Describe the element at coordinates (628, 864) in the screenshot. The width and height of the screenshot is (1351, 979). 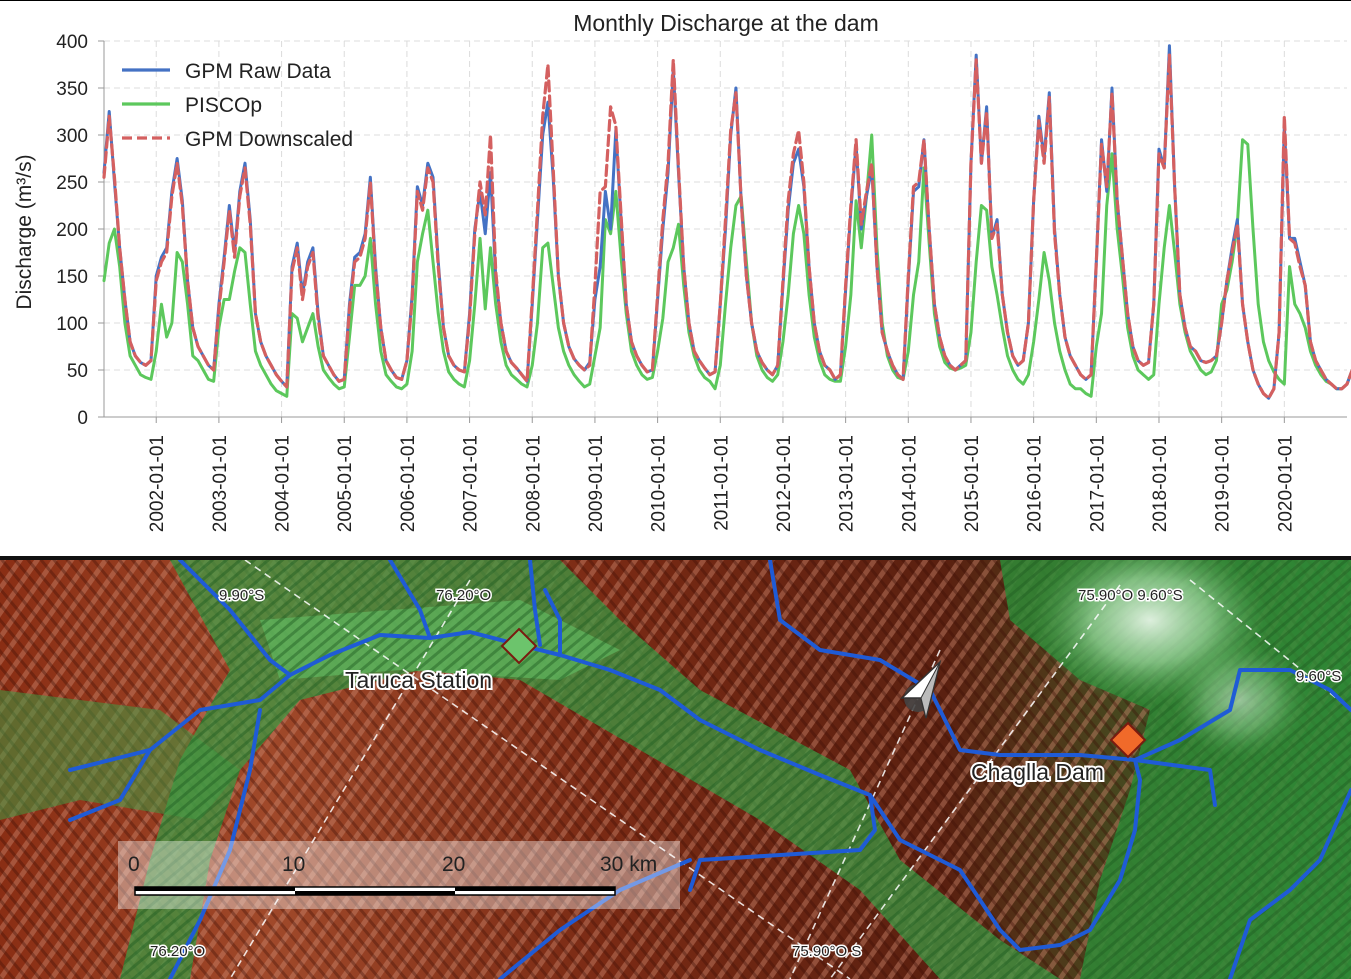
I see `scale-label-30: 30 km` at that location.